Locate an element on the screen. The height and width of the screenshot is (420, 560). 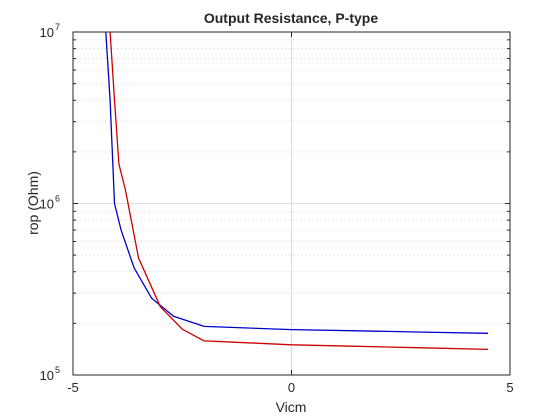
x-tick-label: -5 is located at coordinates (73, 387).